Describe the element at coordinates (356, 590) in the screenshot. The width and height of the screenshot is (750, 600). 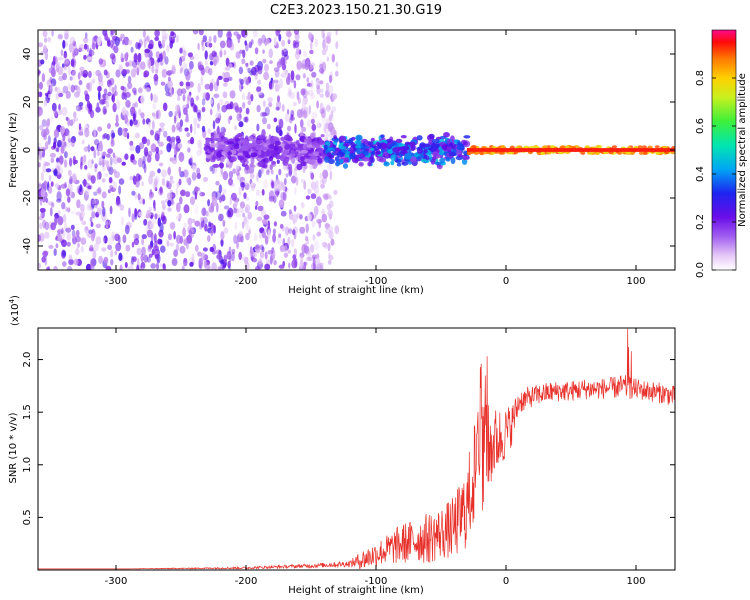
I see `snr-x-axis-label: Height of straight line (km)` at that location.